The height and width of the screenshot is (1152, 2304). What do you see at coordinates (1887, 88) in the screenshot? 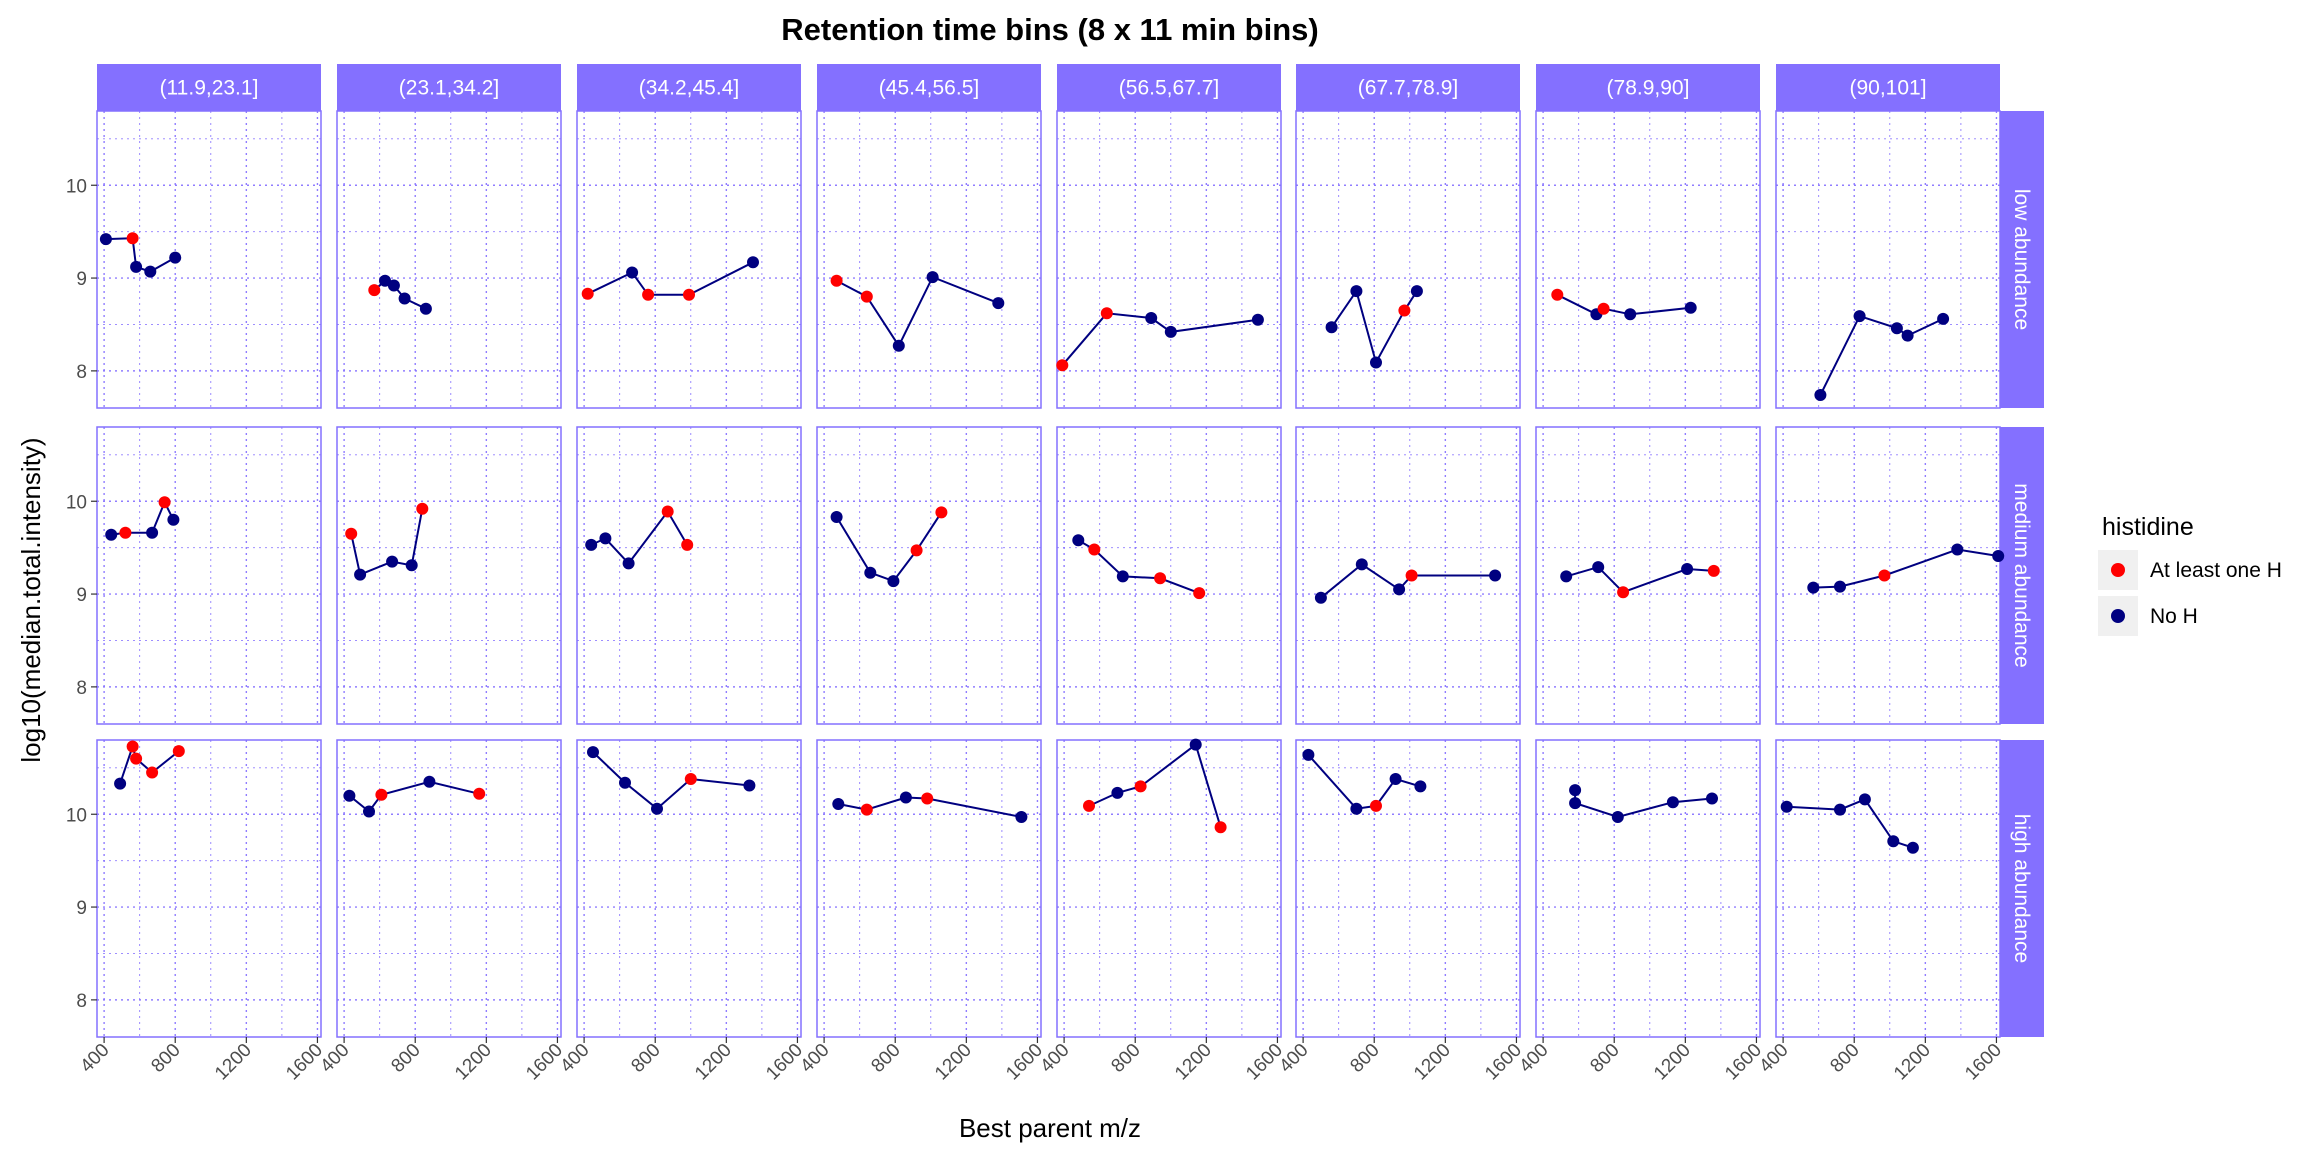
I see `facet-strip-column-label: (90,101]` at bounding box center [1887, 88].